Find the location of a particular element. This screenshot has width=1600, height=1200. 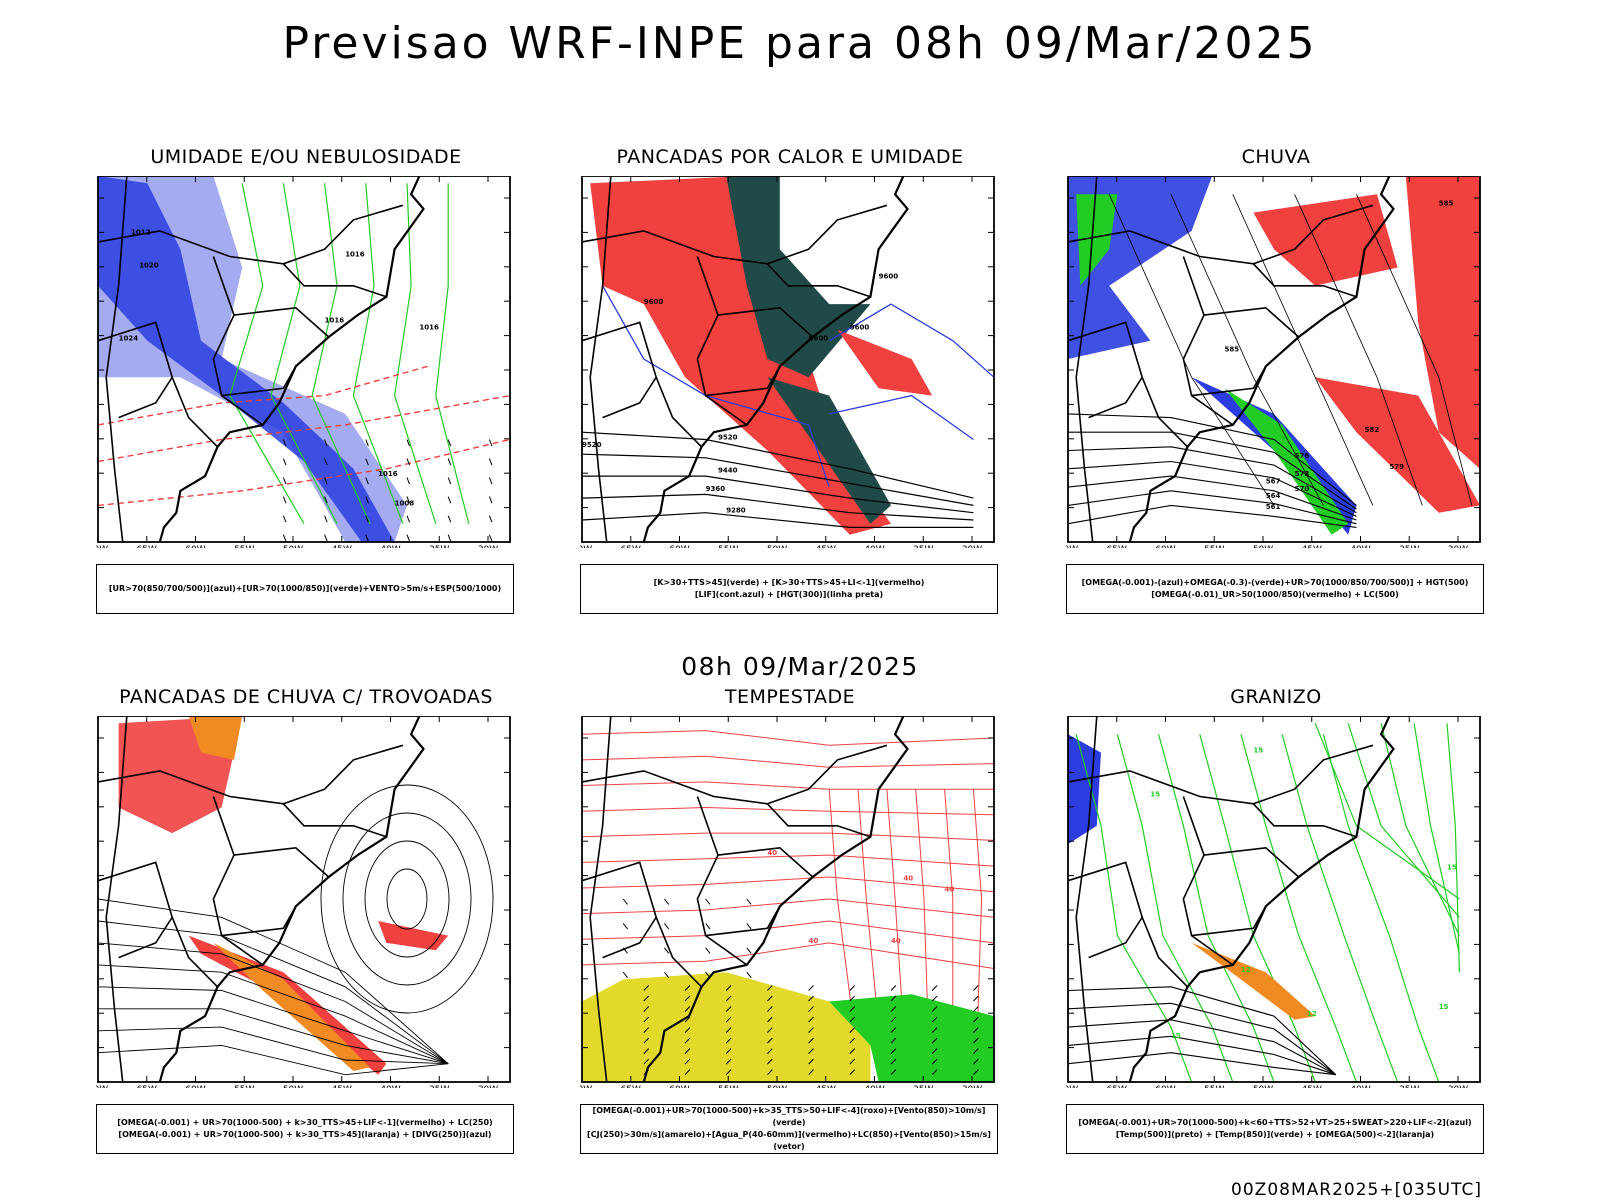

rain-red-area is located at coordinates (1442, 322).